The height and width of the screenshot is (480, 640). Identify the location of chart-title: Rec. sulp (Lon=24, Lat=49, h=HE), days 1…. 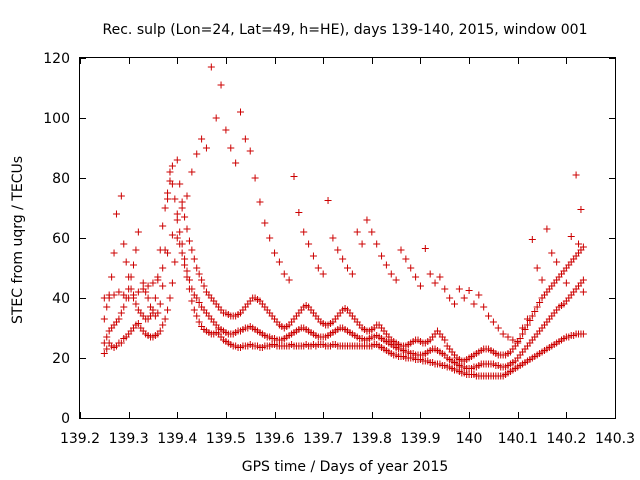
(345, 30).